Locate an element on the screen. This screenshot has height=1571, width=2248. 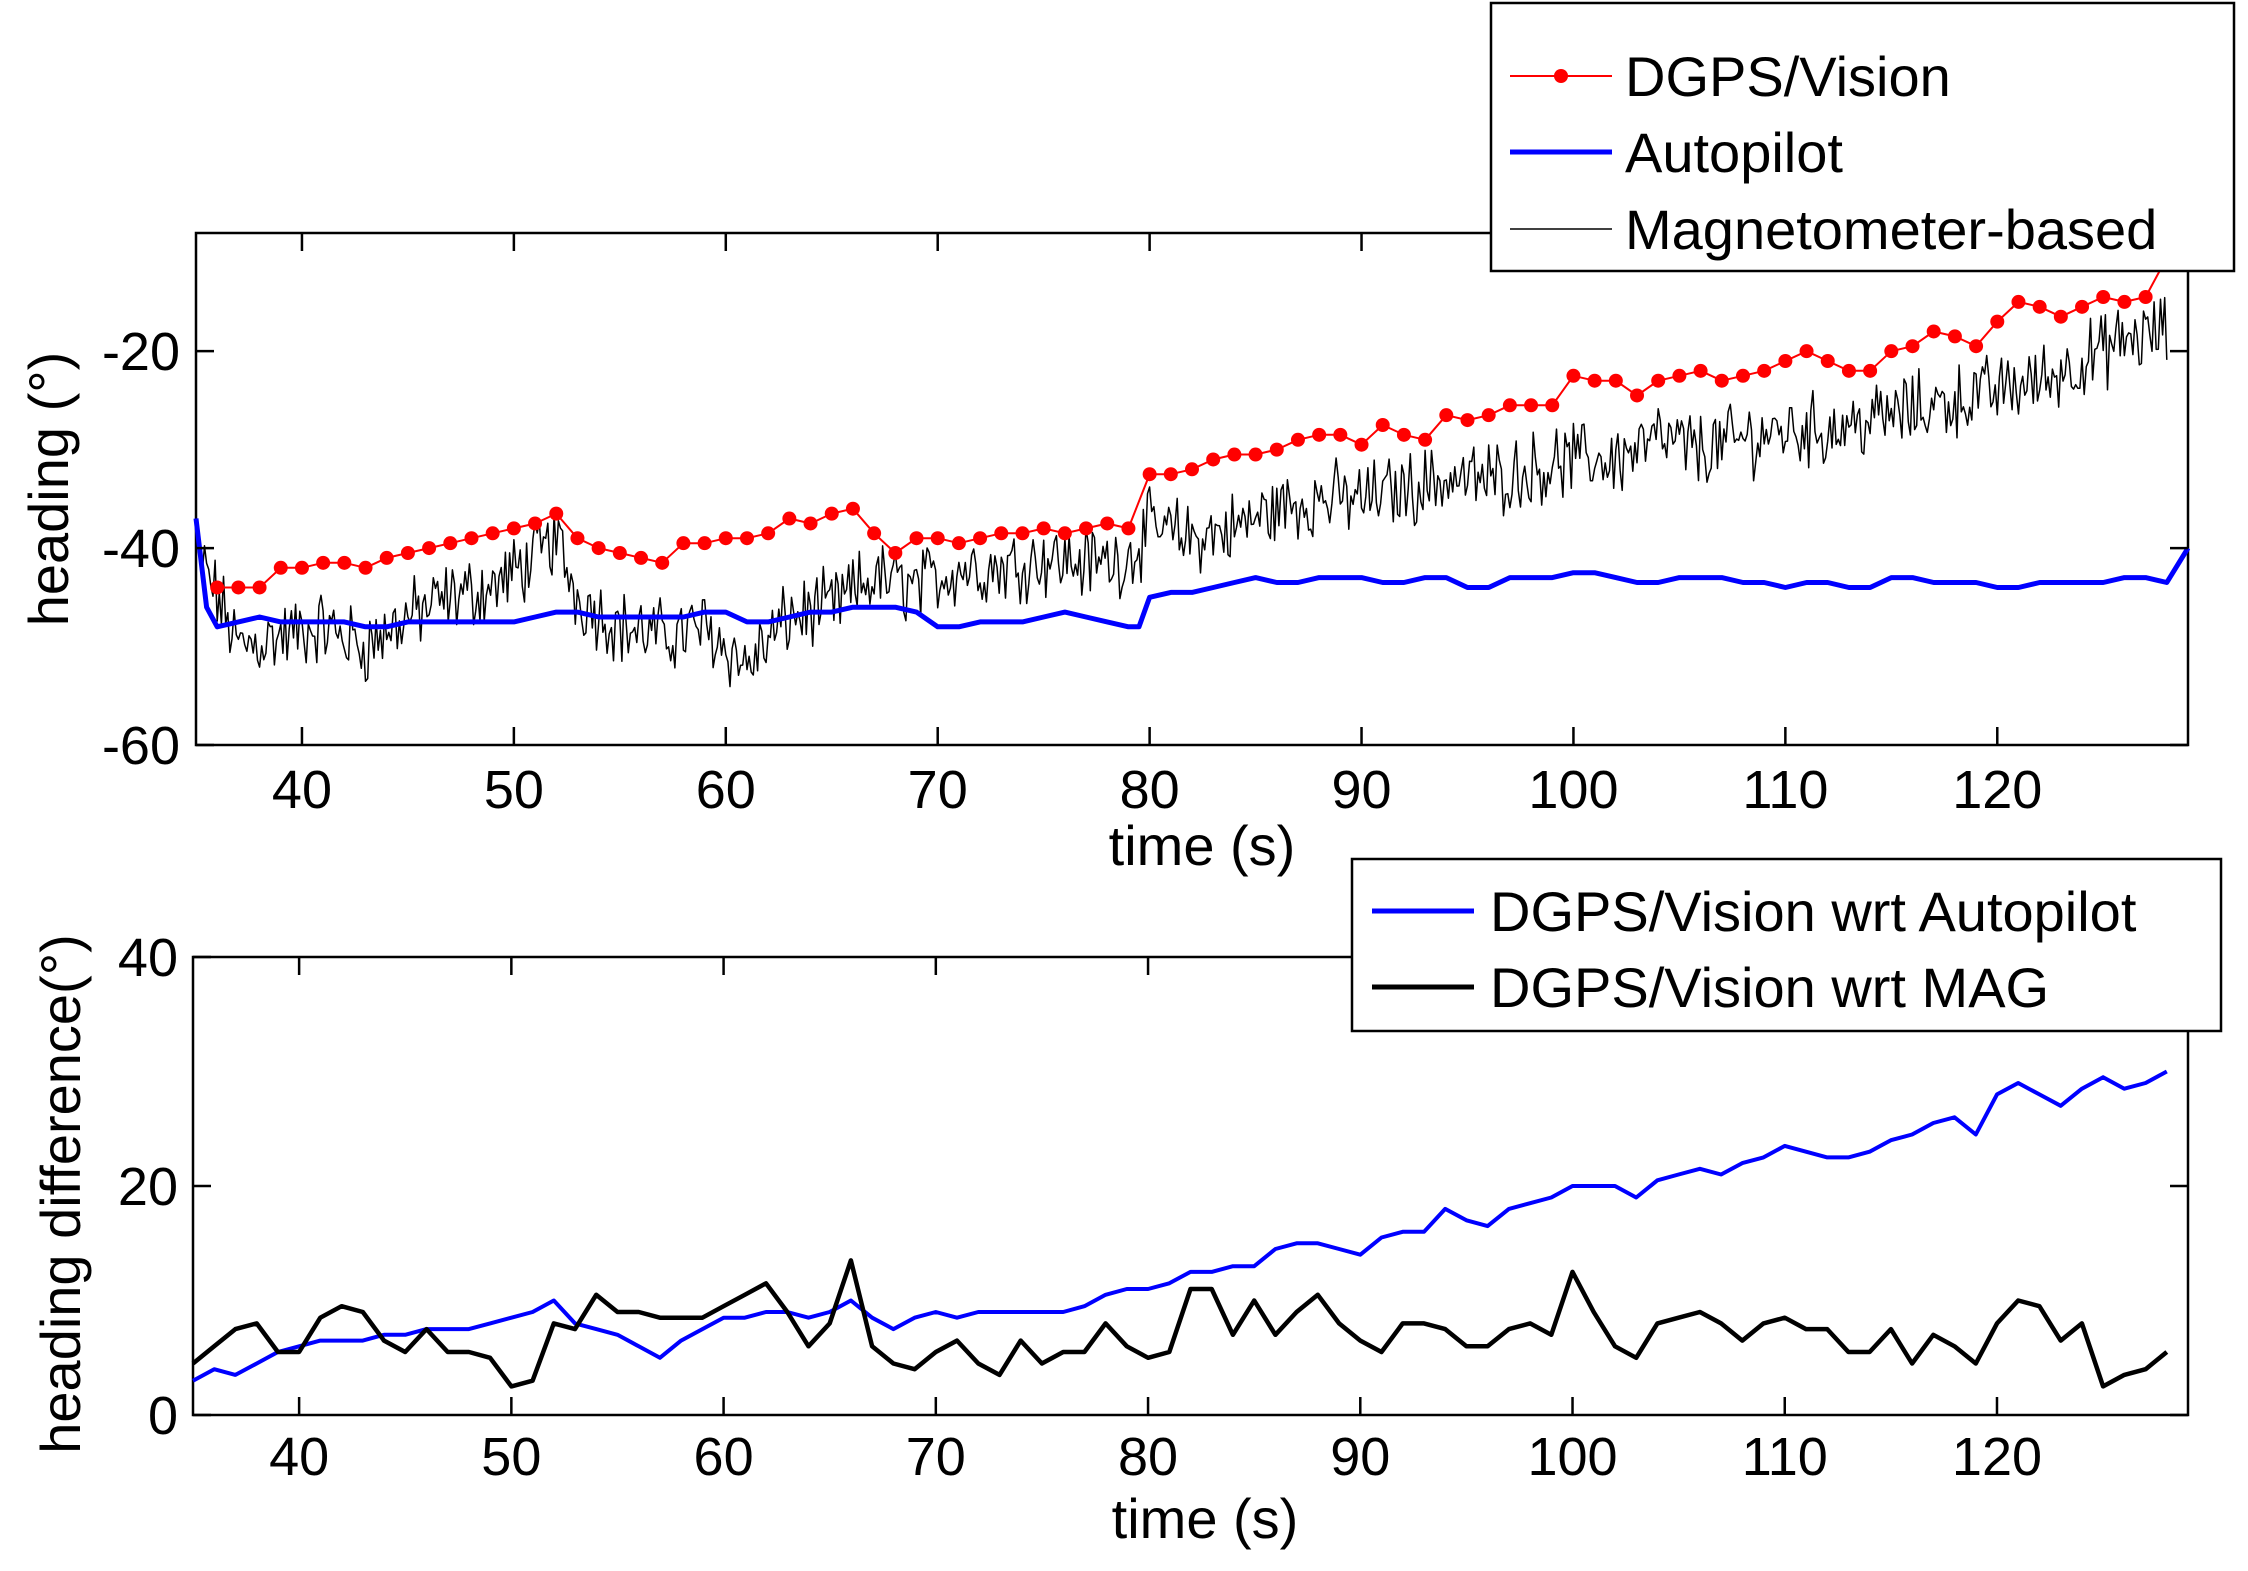
y-tick-label: -20 is located at coordinates (141, 352).